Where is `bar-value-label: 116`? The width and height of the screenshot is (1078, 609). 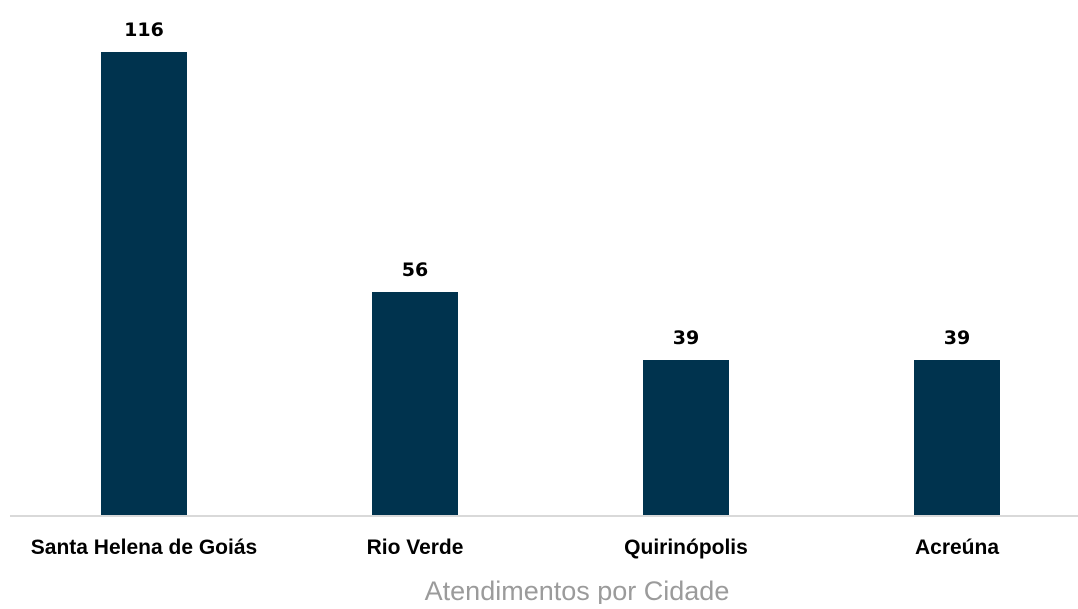
bar-value-label: 116 is located at coordinates (144, 30).